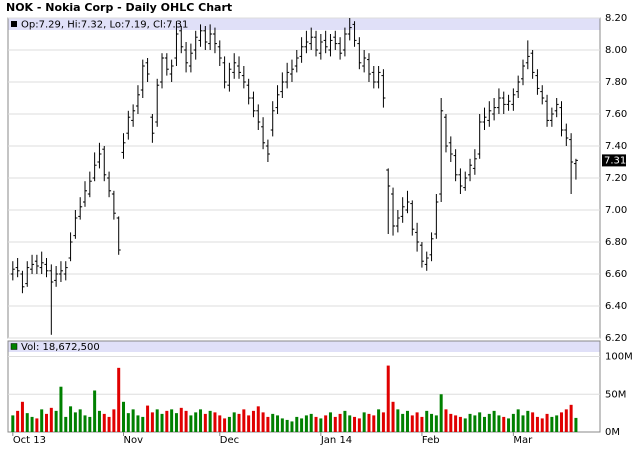 This screenshot has width=640, height=468. I want to click on y-tick-label: 6.80, so click(616, 242).